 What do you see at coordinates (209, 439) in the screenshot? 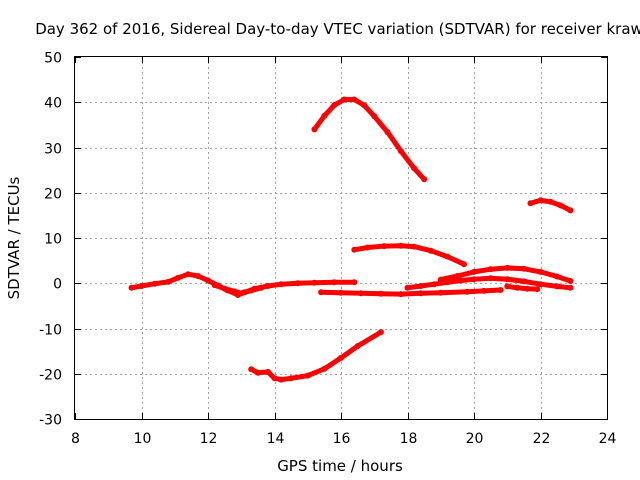
I see `x-tick-label: 12` at bounding box center [209, 439].